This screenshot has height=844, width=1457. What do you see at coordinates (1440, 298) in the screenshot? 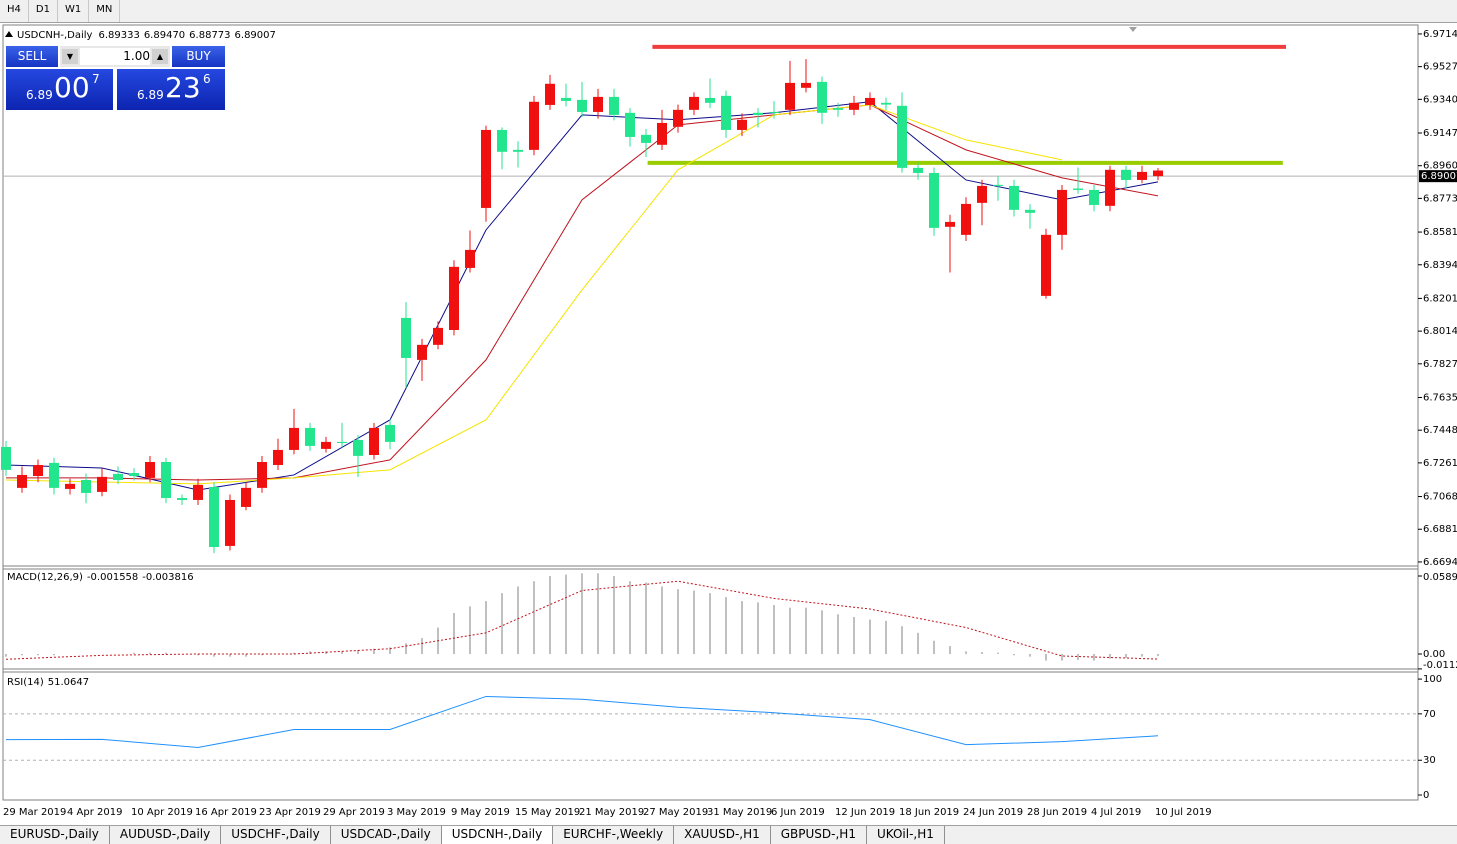
I see `y-tick-label: 6.82015` at bounding box center [1440, 298].